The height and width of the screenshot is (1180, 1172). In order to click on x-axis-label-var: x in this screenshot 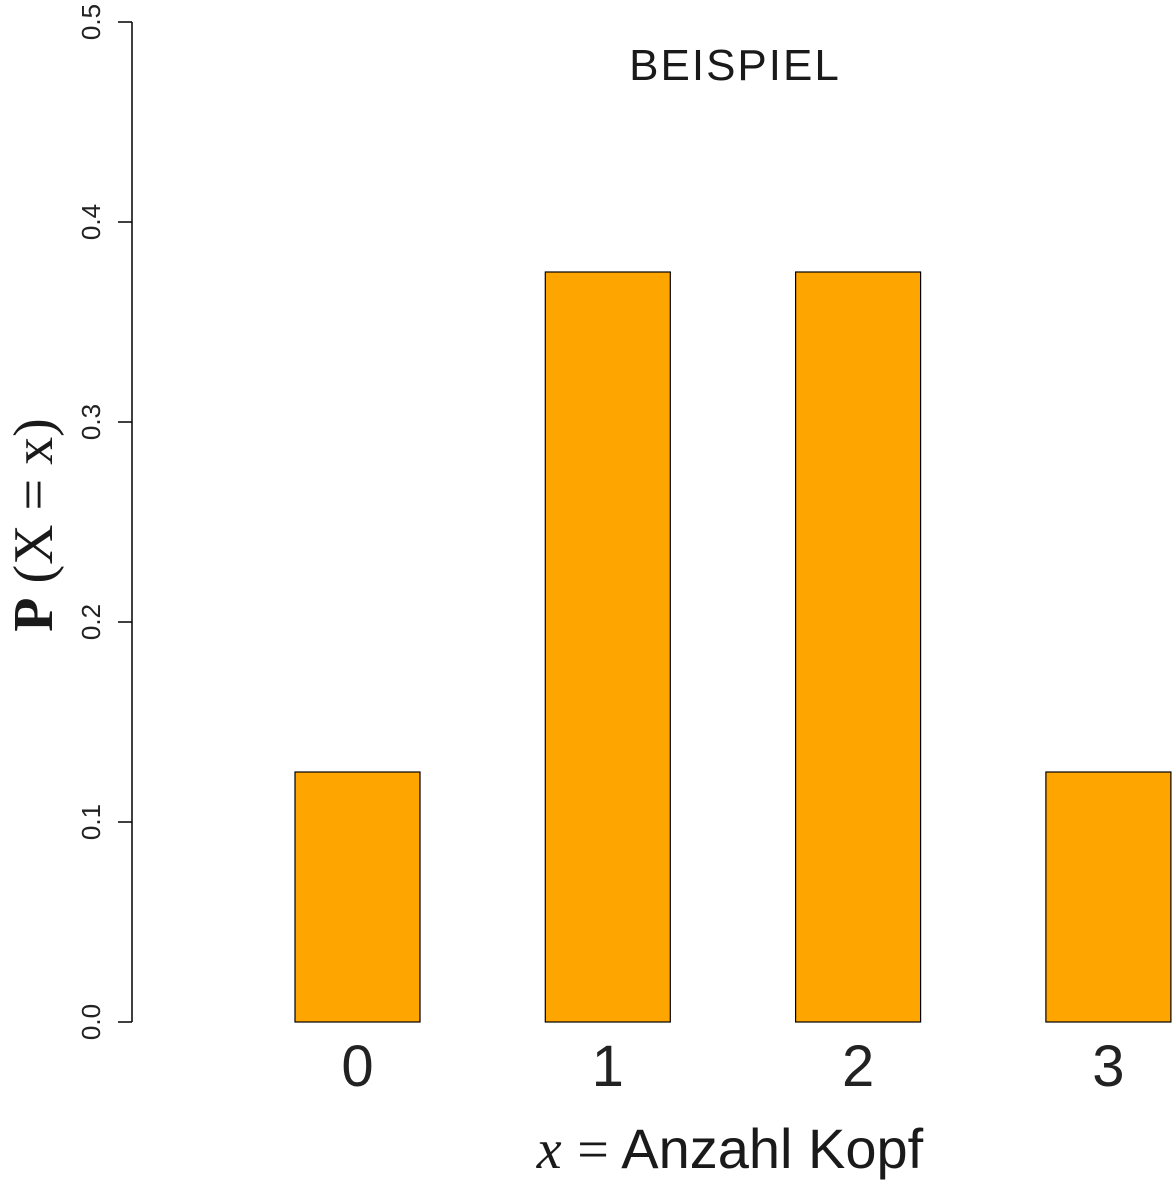, I will do `click(549, 1149)`.